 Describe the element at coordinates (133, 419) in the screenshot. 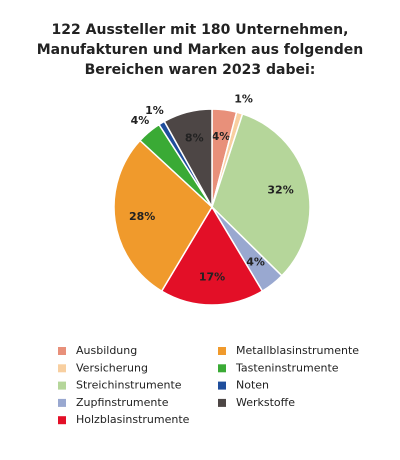

I see `legend-label: Holzblasinstrumente` at that location.